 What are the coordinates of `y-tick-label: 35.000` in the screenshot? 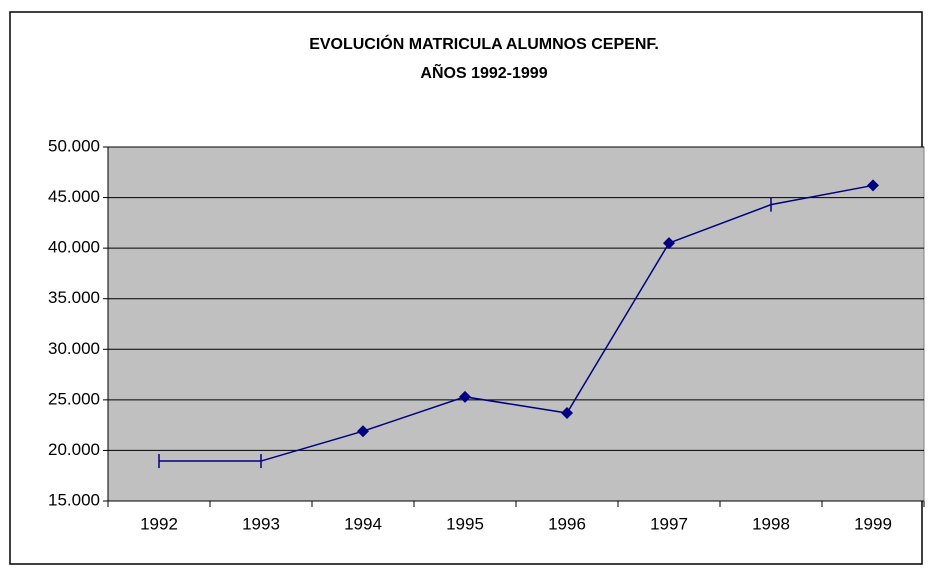 It's located at (74, 297).